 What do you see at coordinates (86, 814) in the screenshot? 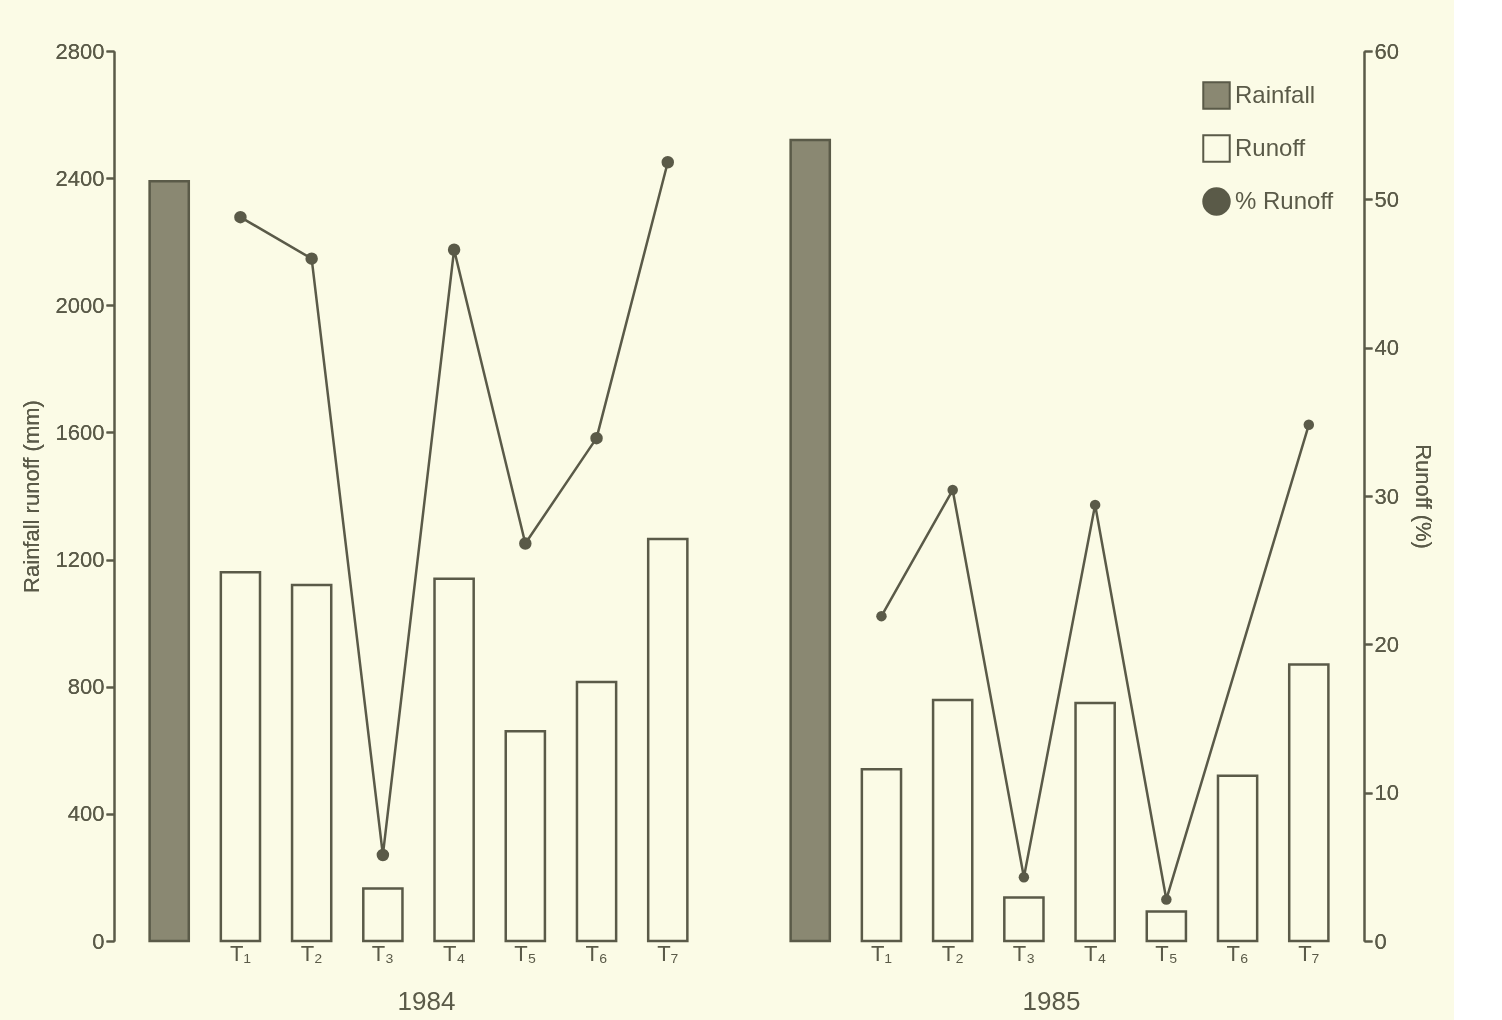
I see `y-tick-label: 400` at bounding box center [86, 814].